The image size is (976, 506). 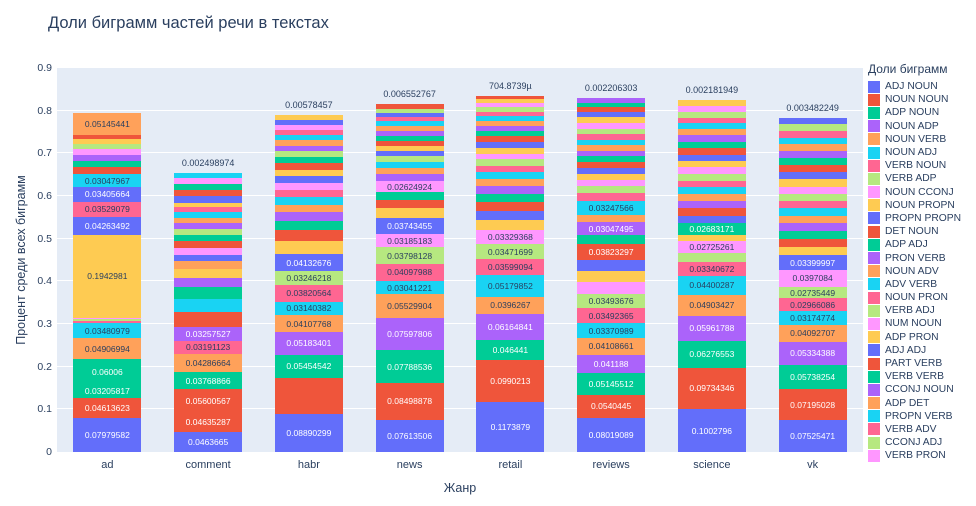 What do you see at coordinates (510, 326) in the screenshot?
I see `bar-segment: 0.06164841` at bounding box center [510, 326].